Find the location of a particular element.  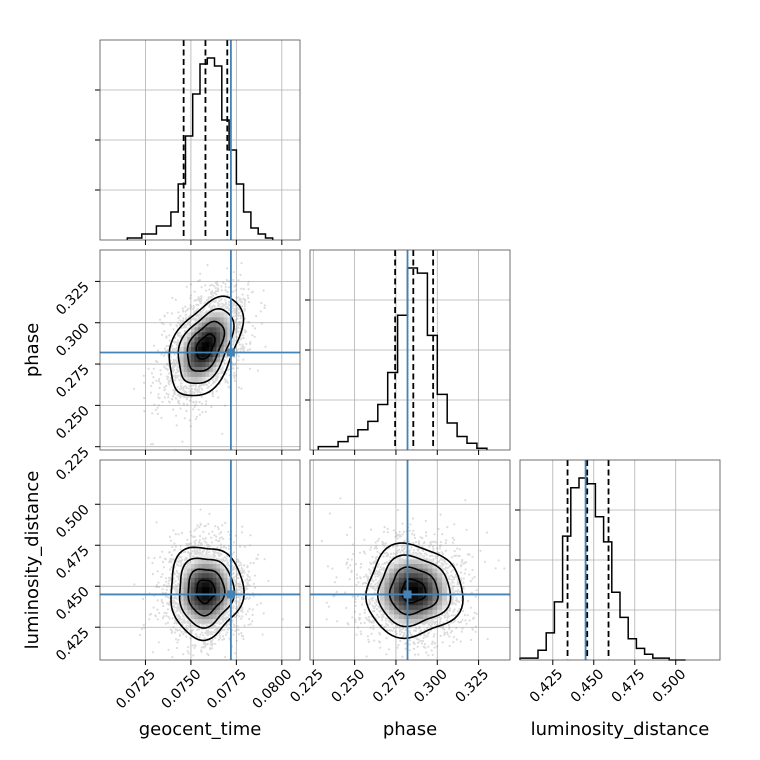

x-tick-label: 0.325 is located at coordinates (473, 686).